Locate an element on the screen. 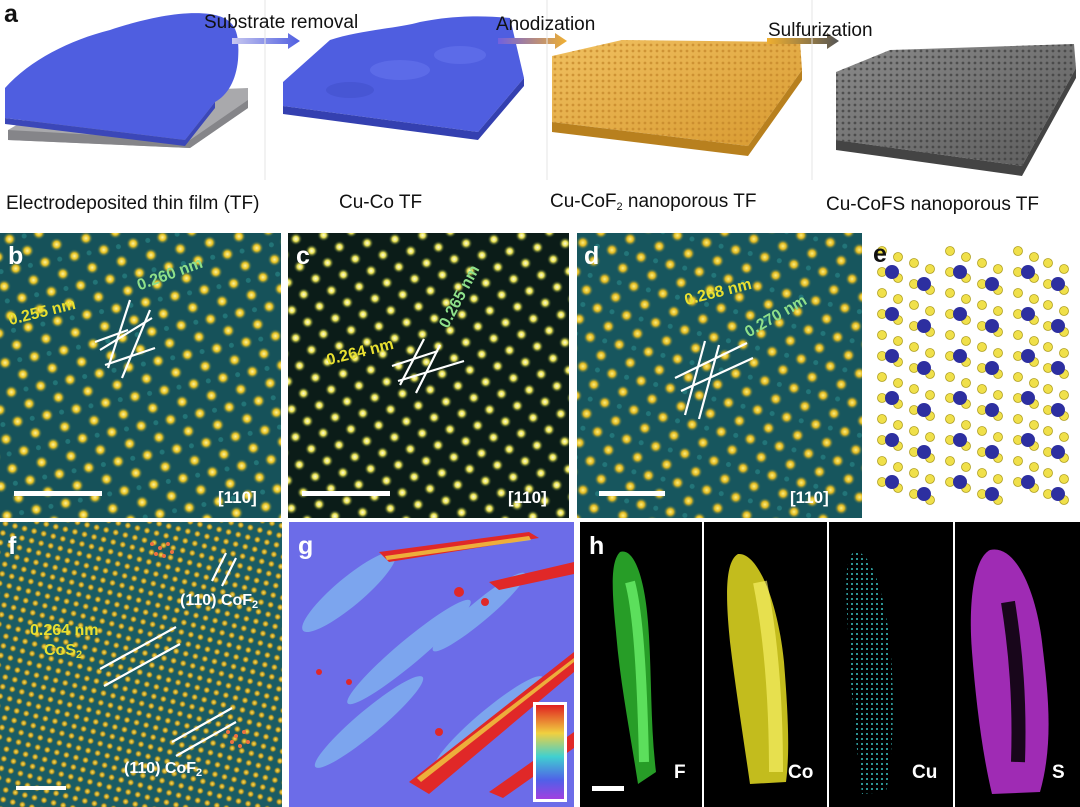  panel-b-zone-axis: [110] is located at coordinates (237, 497).